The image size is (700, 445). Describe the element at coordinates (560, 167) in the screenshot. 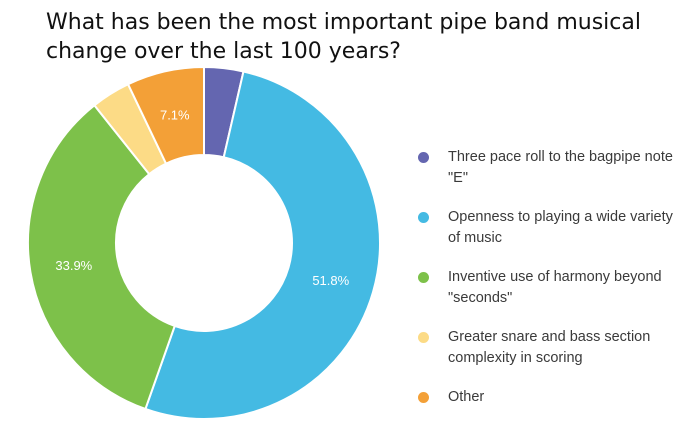

I see `legend-label: Three pace roll to the bagpipe note "E"` at that location.